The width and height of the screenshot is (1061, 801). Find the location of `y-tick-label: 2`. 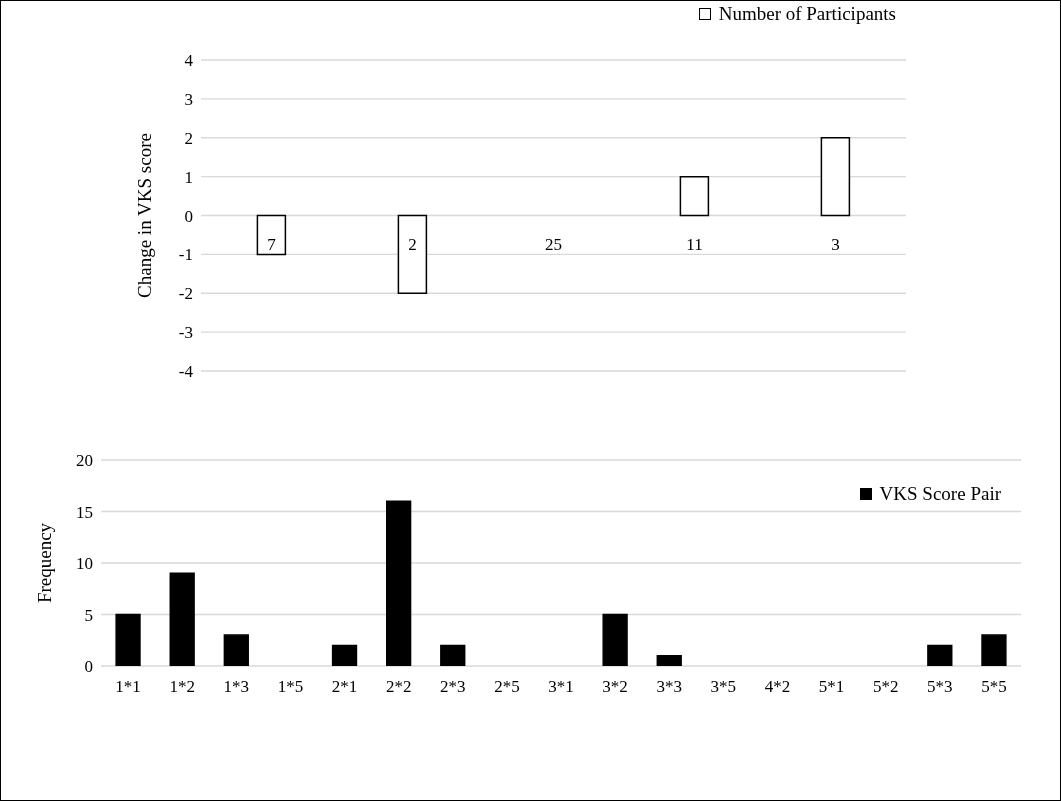

y-tick-label: 2 is located at coordinates (188, 138).